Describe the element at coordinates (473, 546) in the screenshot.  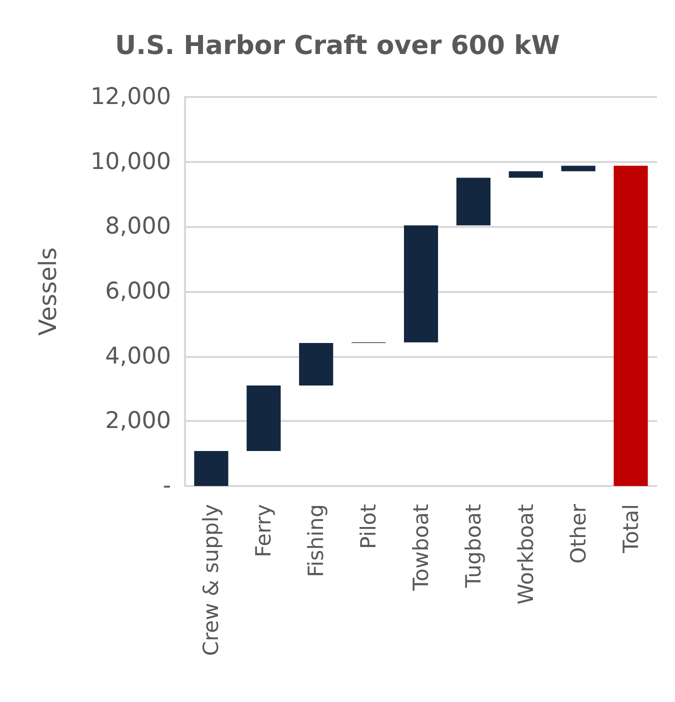
I see `x-tick-label: Tugboat` at that location.